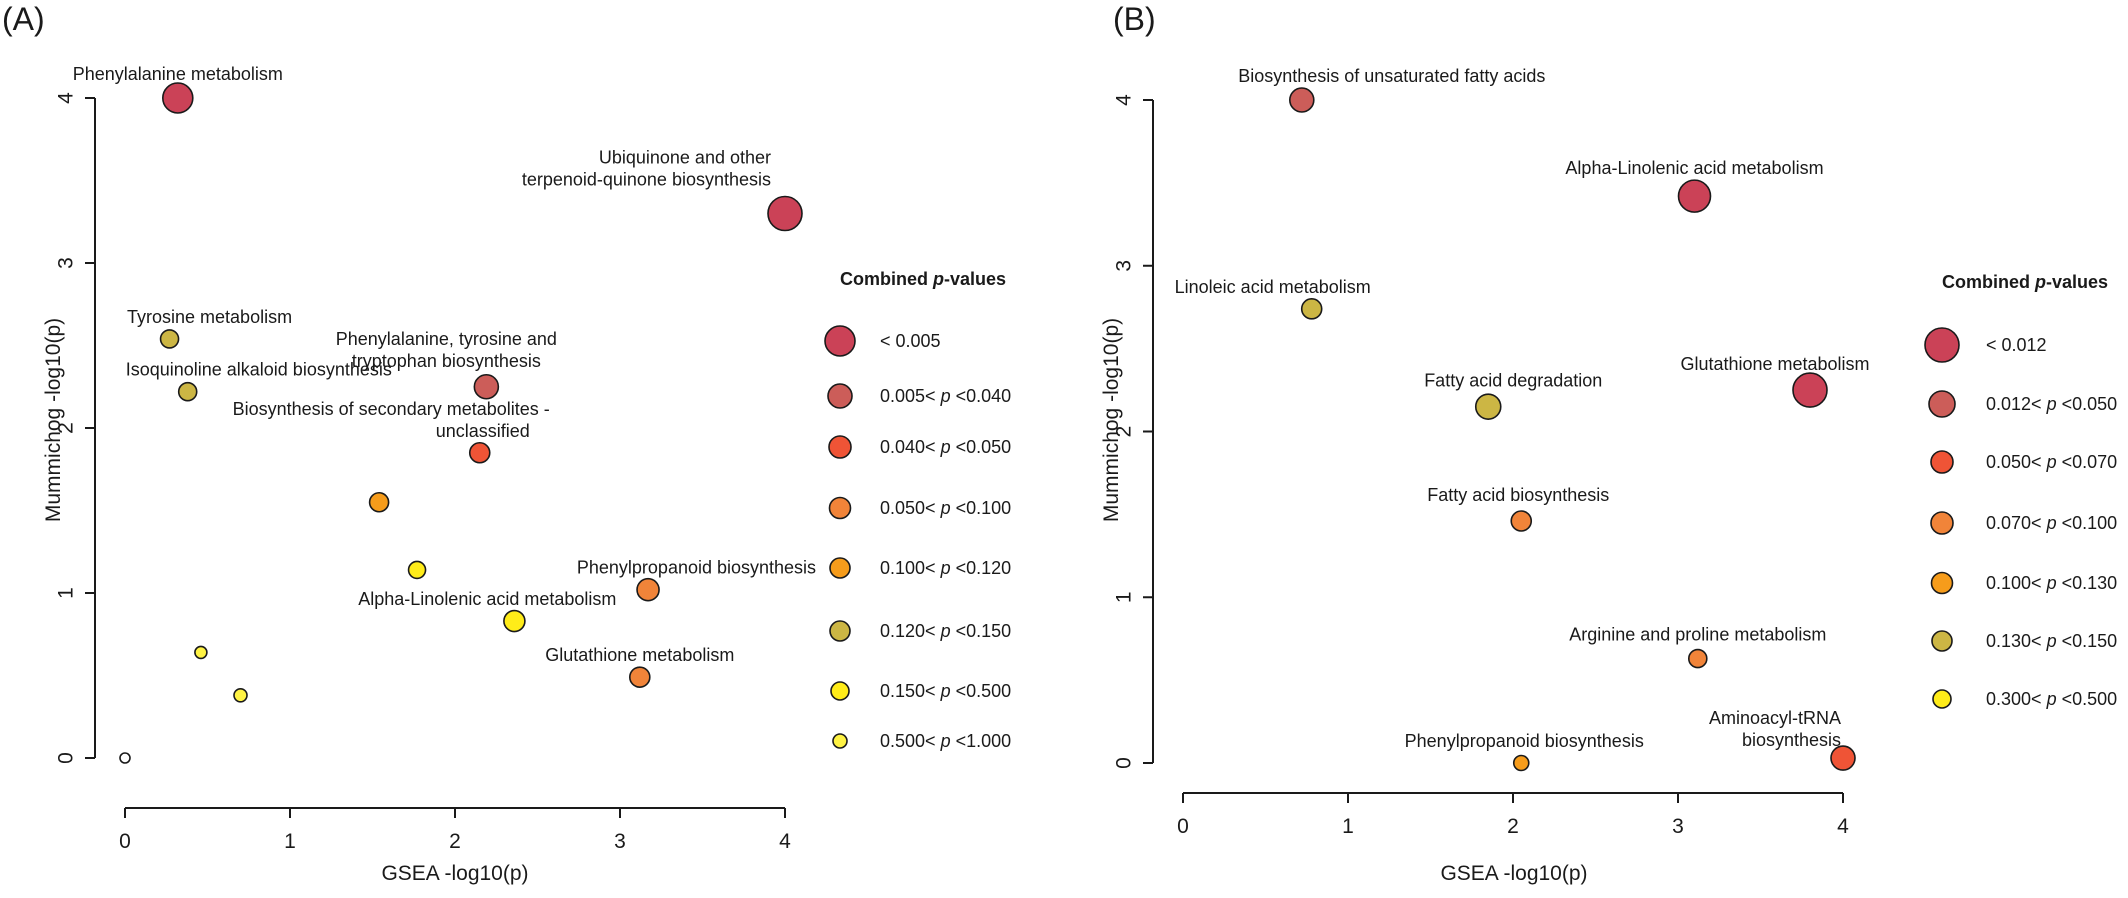 This screenshot has height=898, width=2128. What do you see at coordinates (945, 508) in the screenshot?
I see `legend-label: 0.050< p <0.100` at bounding box center [945, 508].